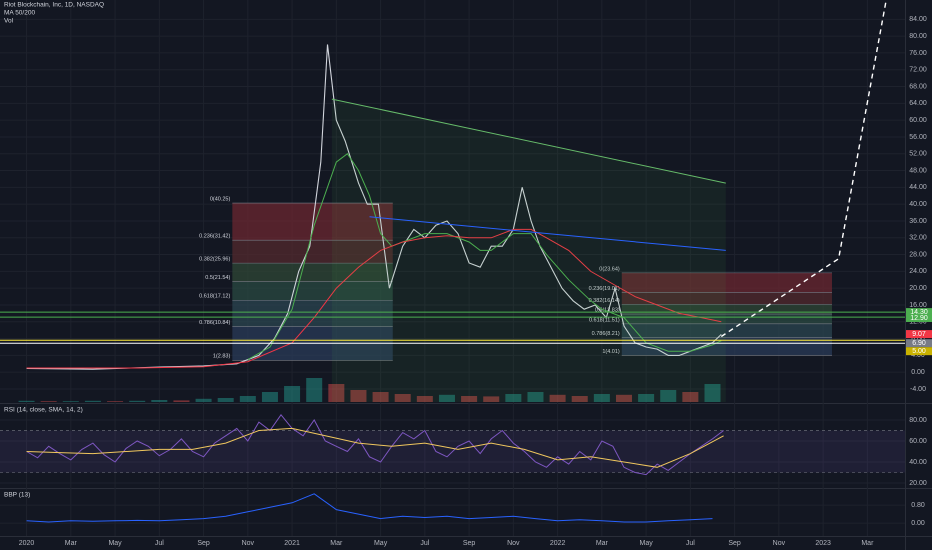 Image resolution: width=932 pixels, height=550 pixels. What do you see at coordinates (214, 260) in the screenshot?
I see `fib-label: 0.382(25.96)` at bounding box center [214, 260].